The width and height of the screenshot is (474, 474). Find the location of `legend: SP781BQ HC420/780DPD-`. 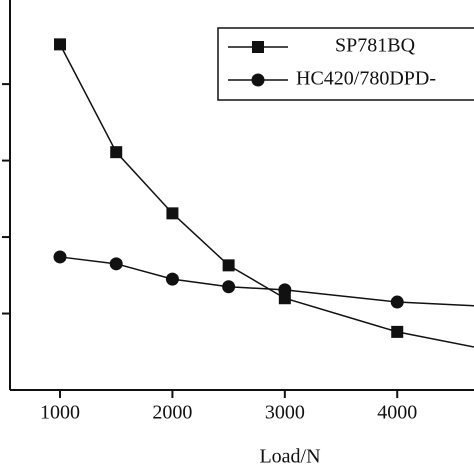

legend: SP781BQ HC420/780DPD- is located at coordinates (345, 64).